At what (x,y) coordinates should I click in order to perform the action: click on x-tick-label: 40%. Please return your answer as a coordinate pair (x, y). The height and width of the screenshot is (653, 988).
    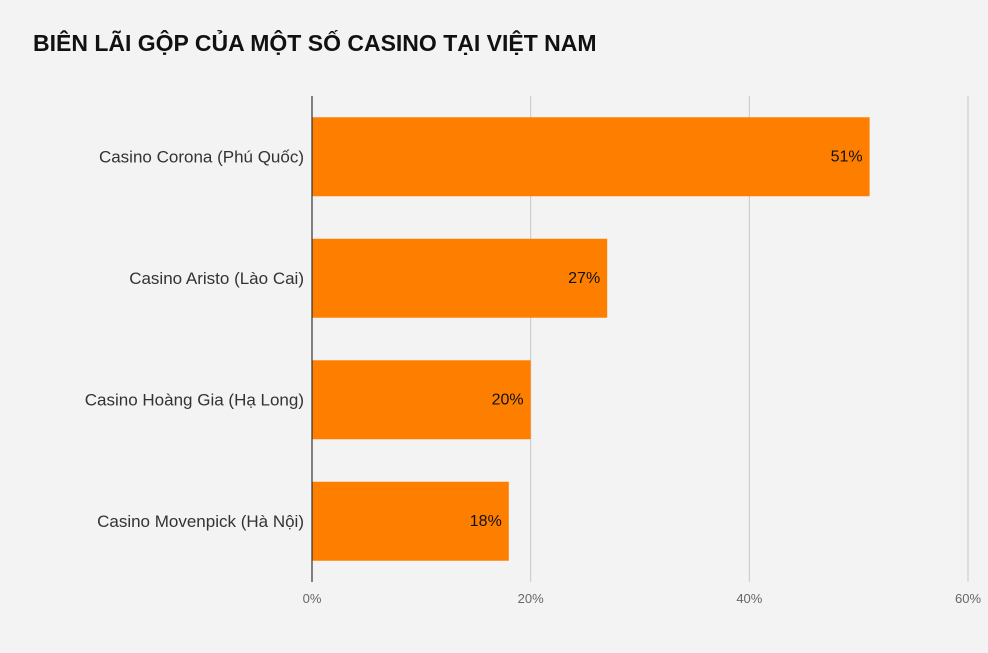
    Looking at the image, I should click on (749, 598).